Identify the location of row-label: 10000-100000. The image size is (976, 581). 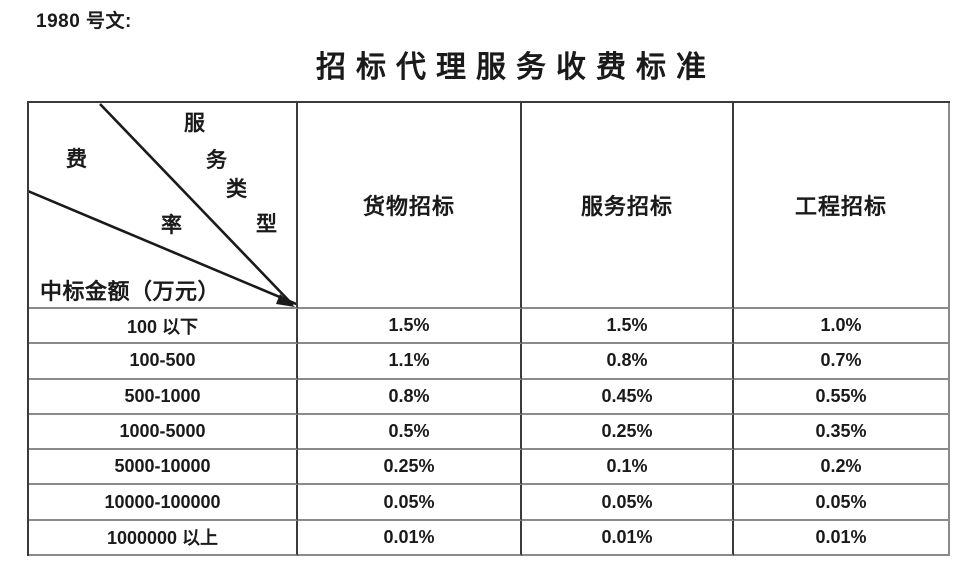
(163, 503).